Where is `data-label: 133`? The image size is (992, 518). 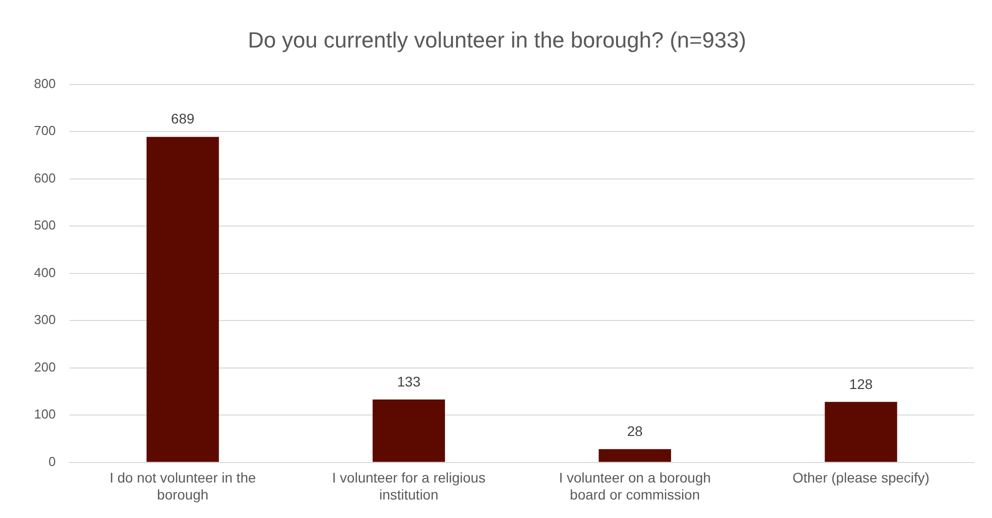 data-label: 133 is located at coordinates (409, 381).